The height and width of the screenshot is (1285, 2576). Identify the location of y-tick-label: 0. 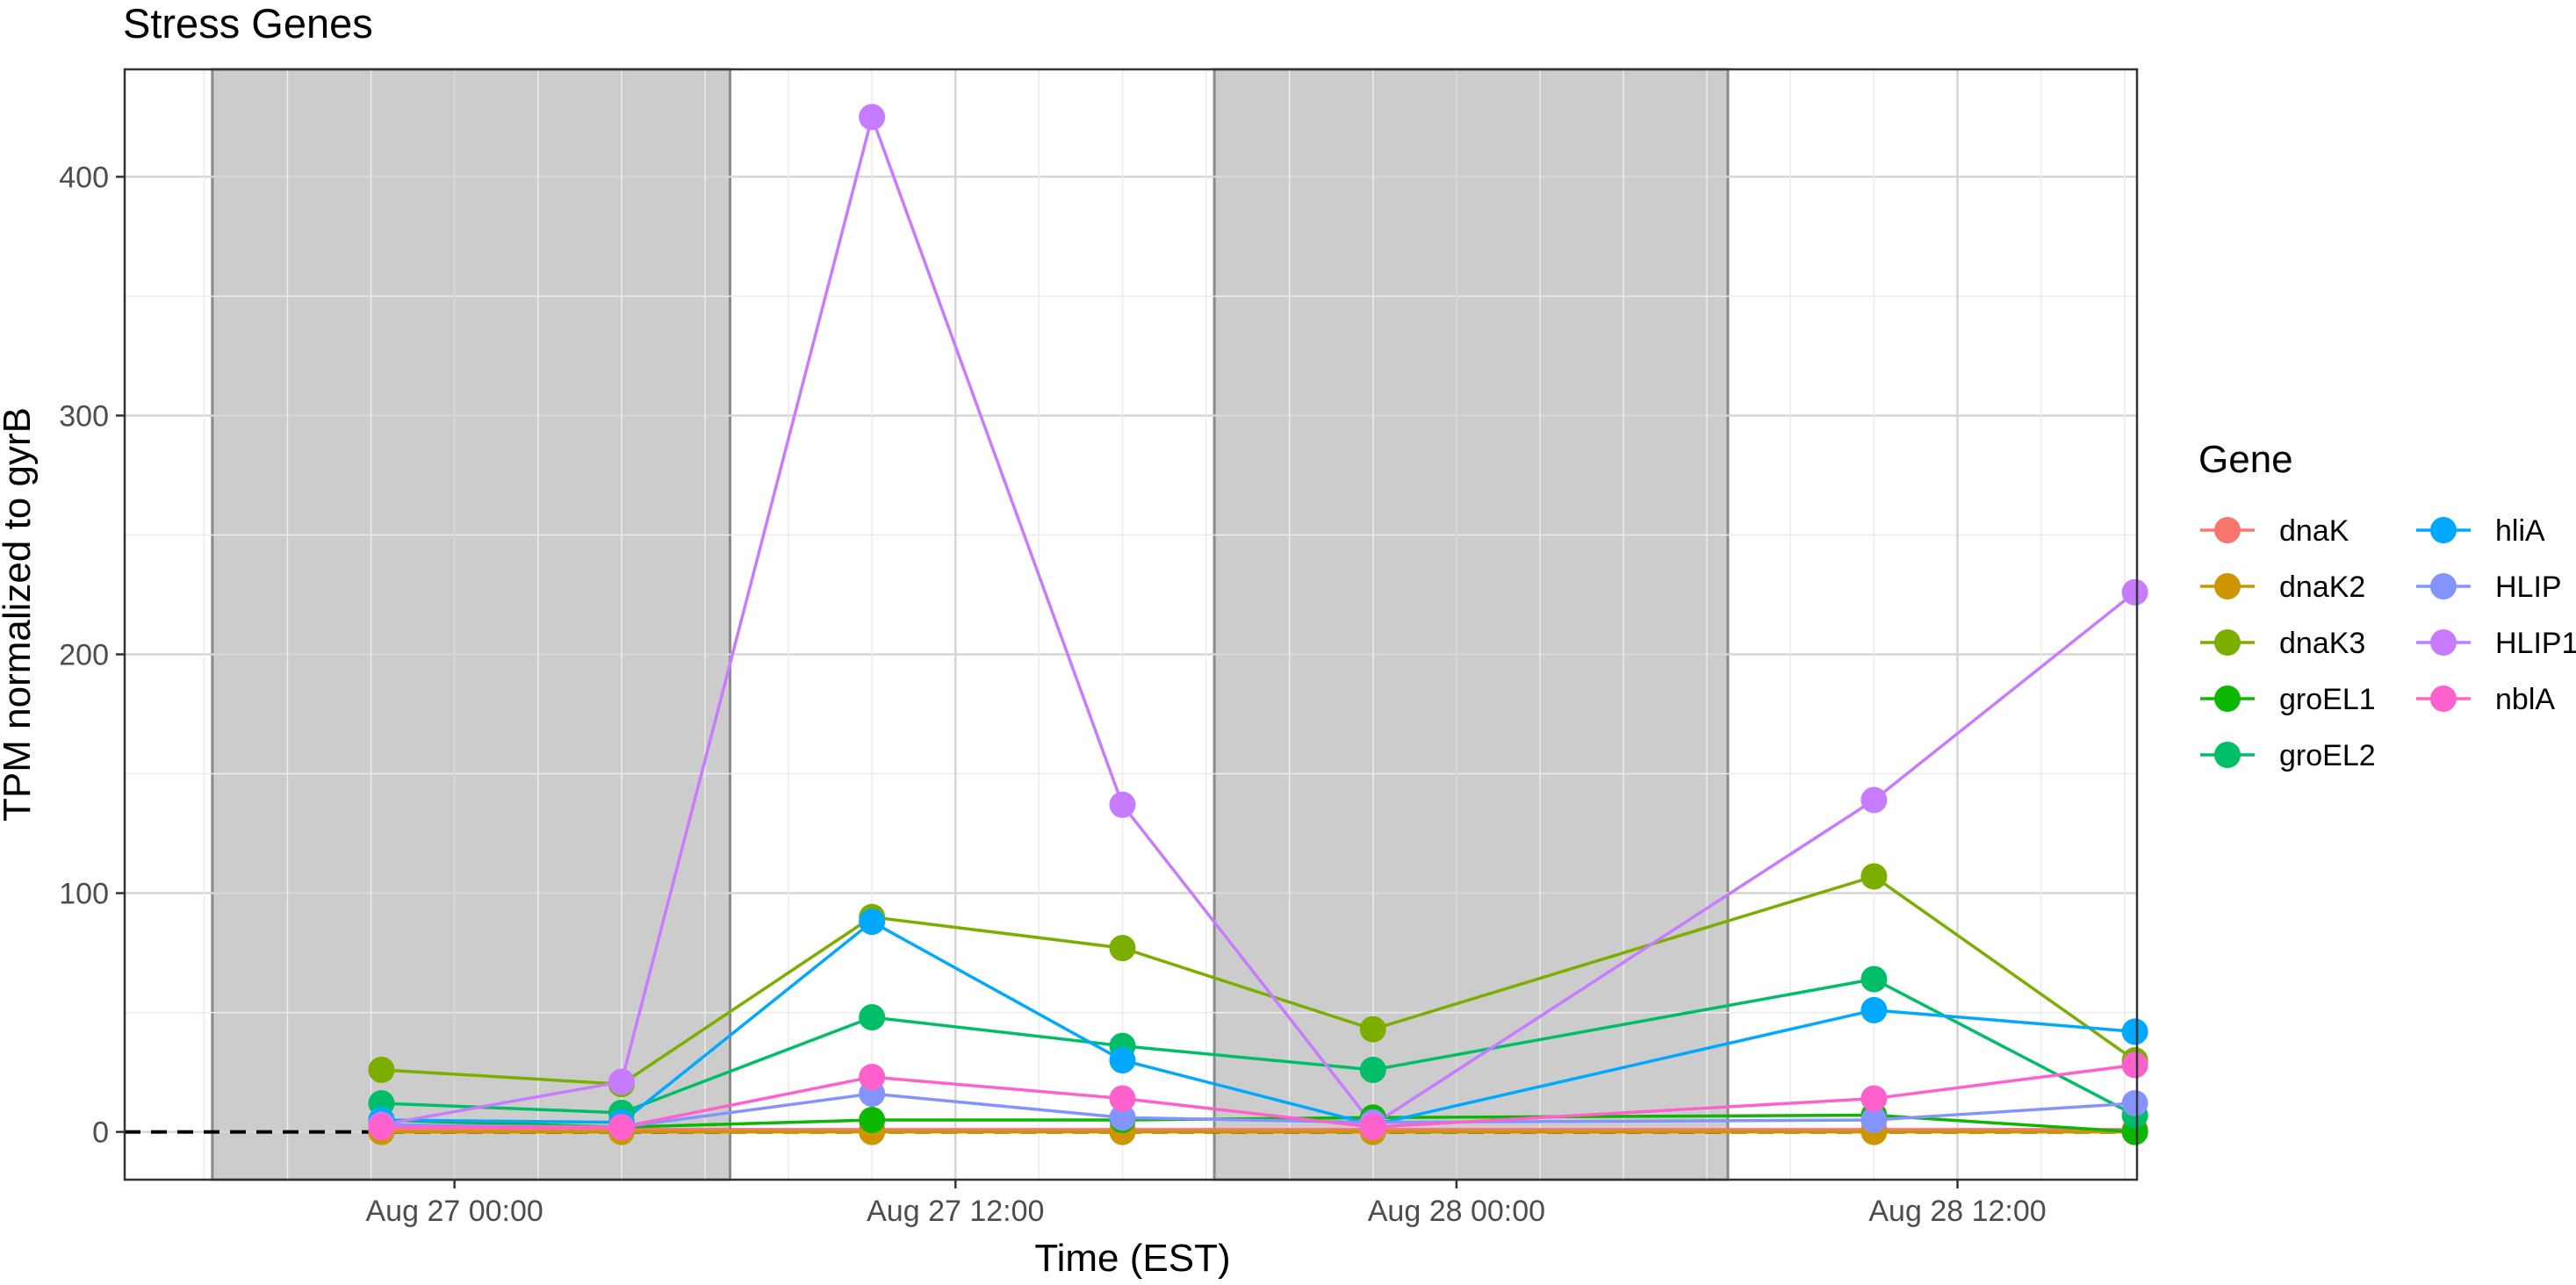
(100, 1133).